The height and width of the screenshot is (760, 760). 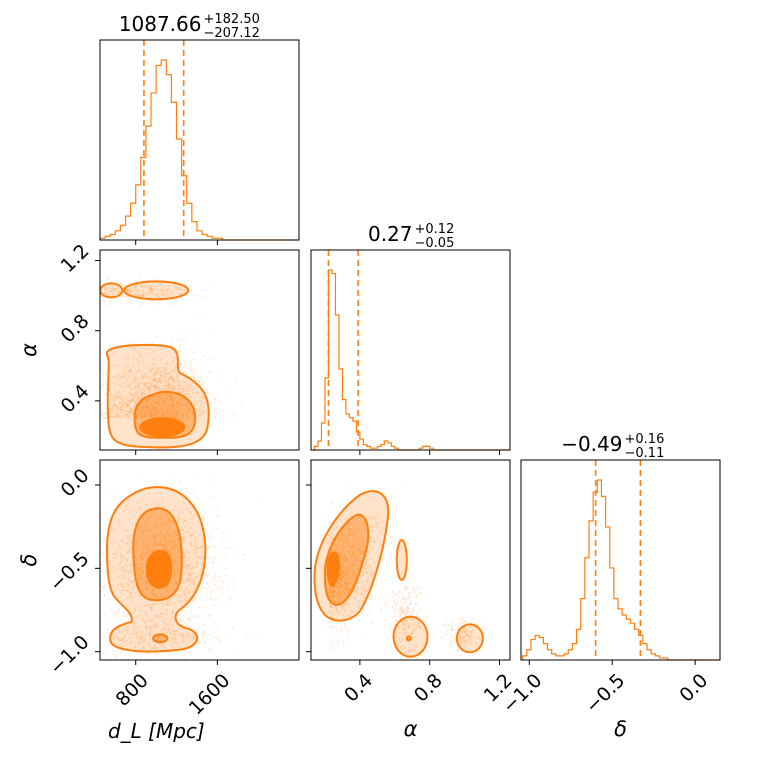 What do you see at coordinates (181, 566) in the screenshot?
I see `panel-delta-vs-dL` at bounding box center [181, 566].